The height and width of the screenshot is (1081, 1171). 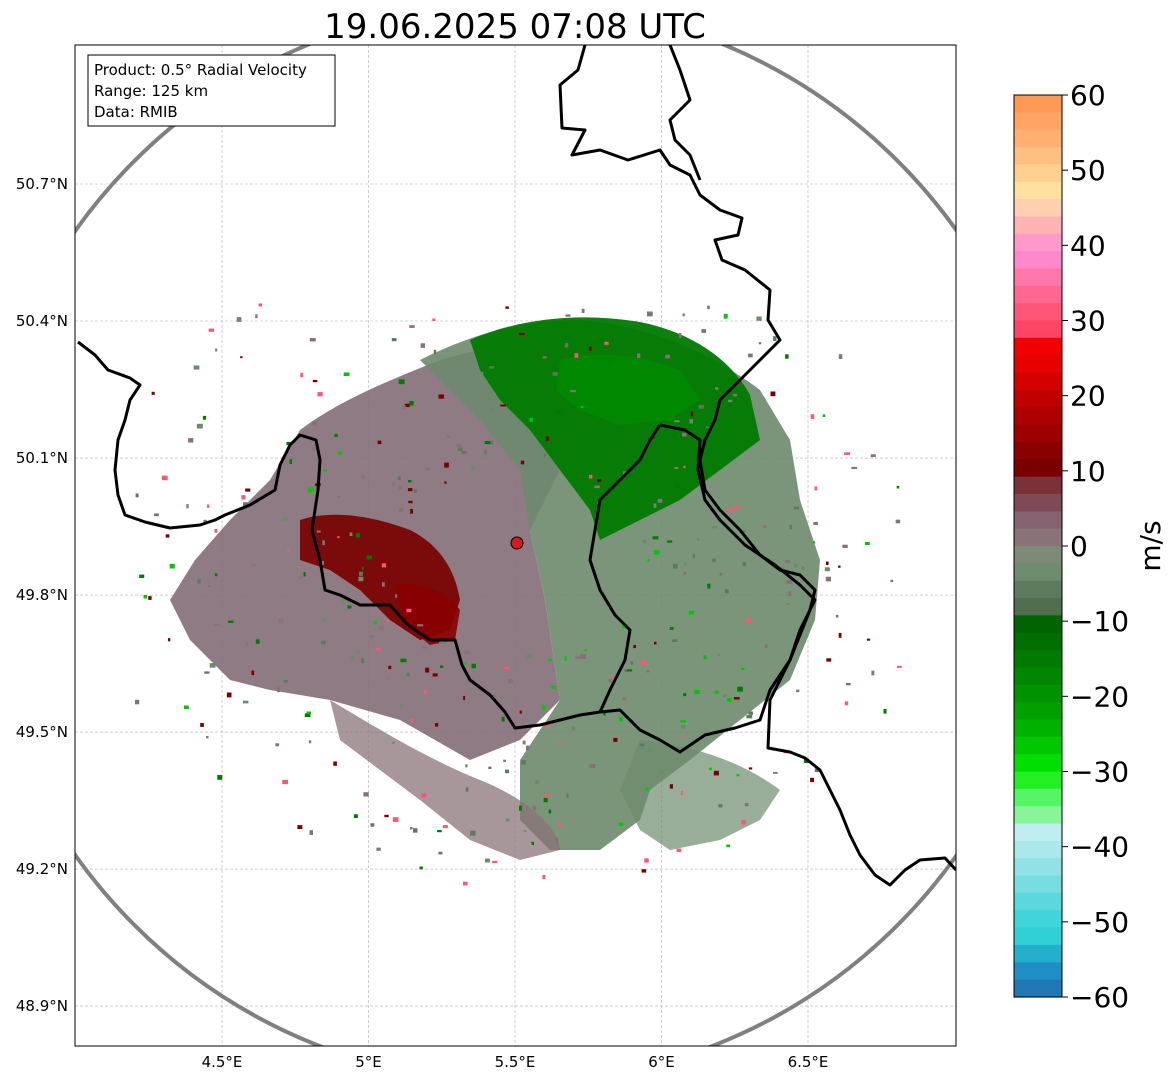 What do you see at coordinates (517, 543) in the screenshot?
I see `radar-site-marker` at bounding box center [517, 543].